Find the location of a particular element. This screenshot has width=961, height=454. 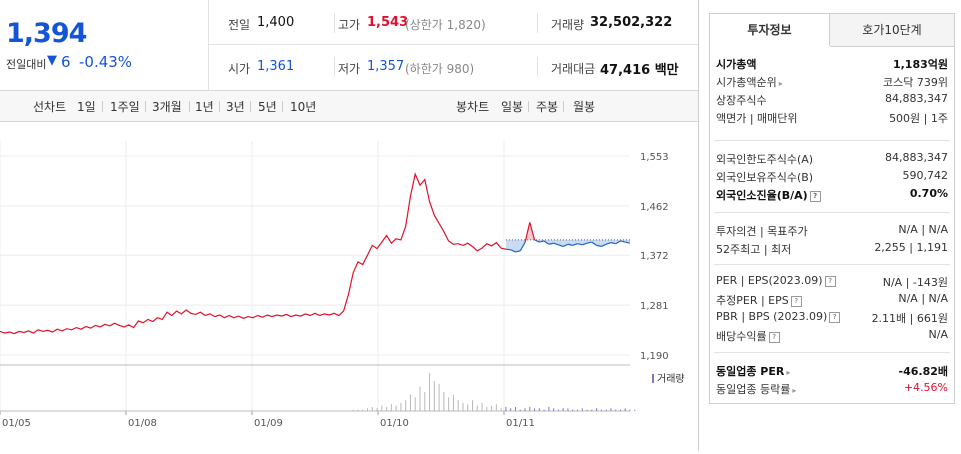

period-5y: 5년 is located at coordinates (267, 107).